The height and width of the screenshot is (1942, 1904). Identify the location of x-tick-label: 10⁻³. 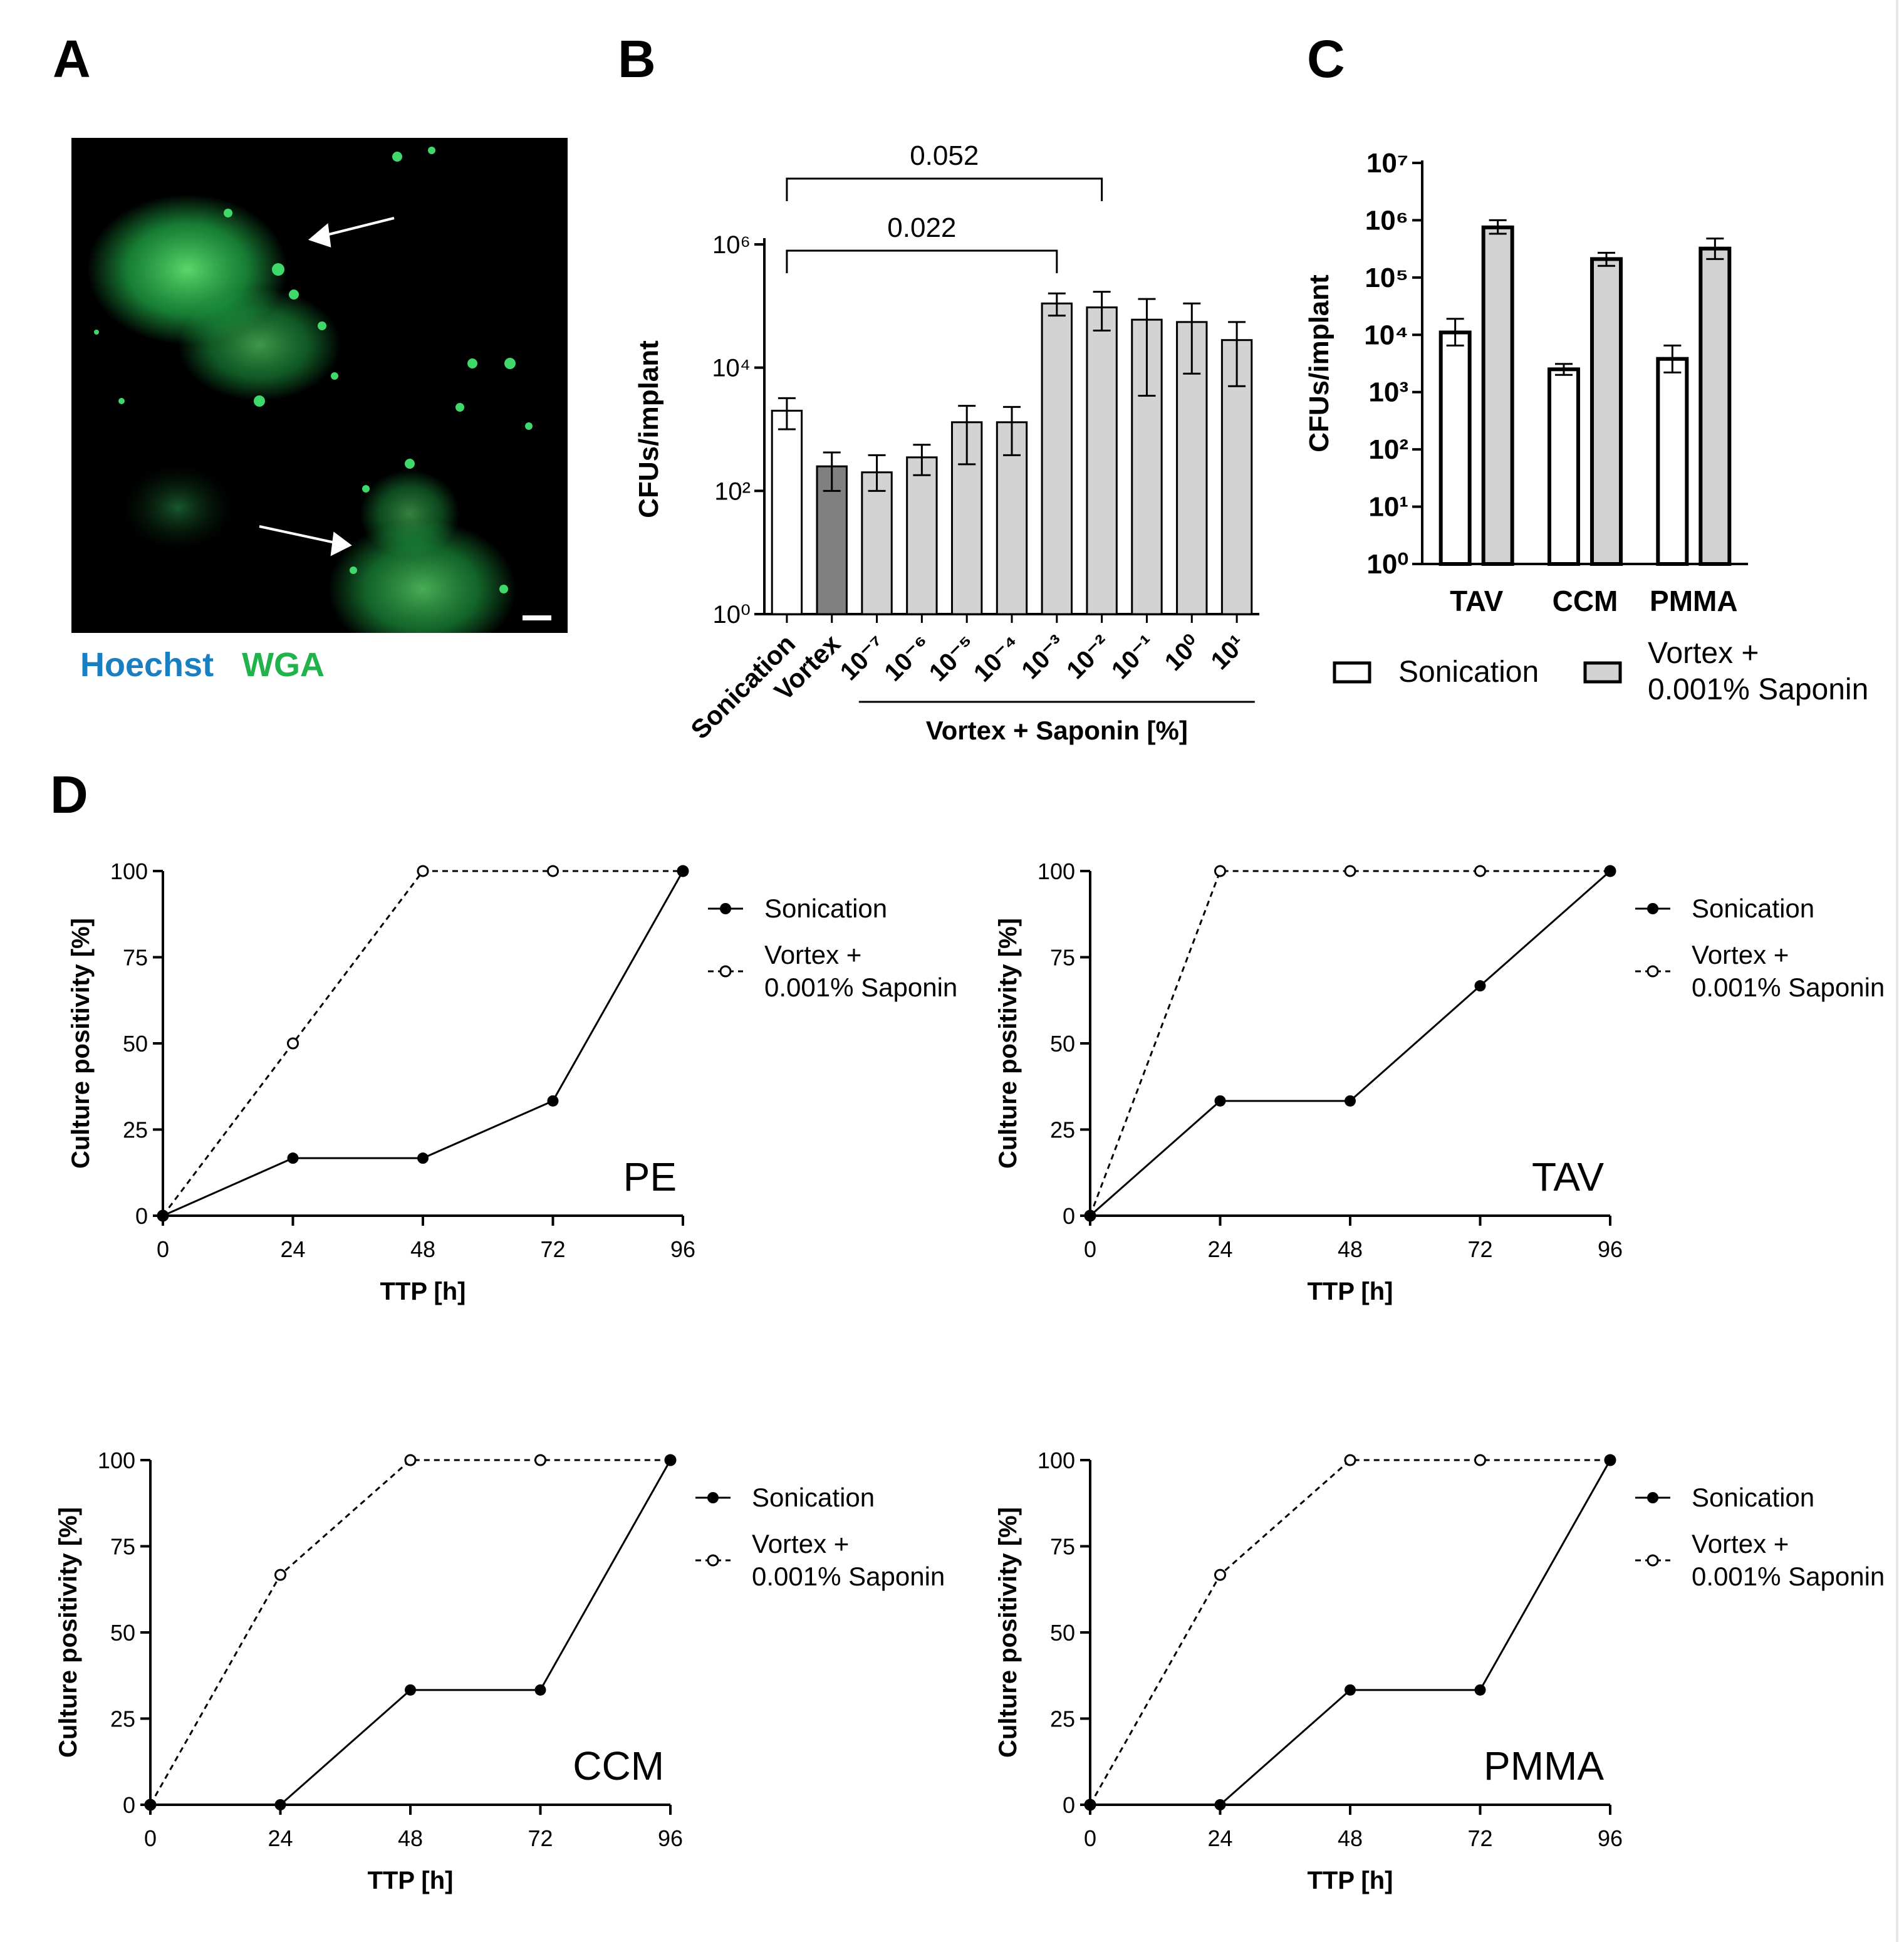
(1043, 657).